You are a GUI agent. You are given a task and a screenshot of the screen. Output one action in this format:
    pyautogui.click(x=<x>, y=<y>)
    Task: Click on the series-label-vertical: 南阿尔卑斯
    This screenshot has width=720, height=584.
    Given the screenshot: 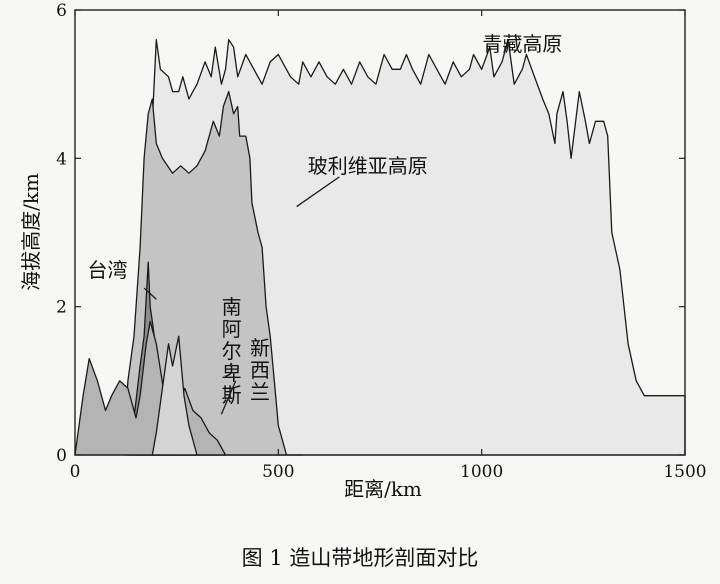 What is the action you would take?
    pyautogui.click(x=232, y=351)
    